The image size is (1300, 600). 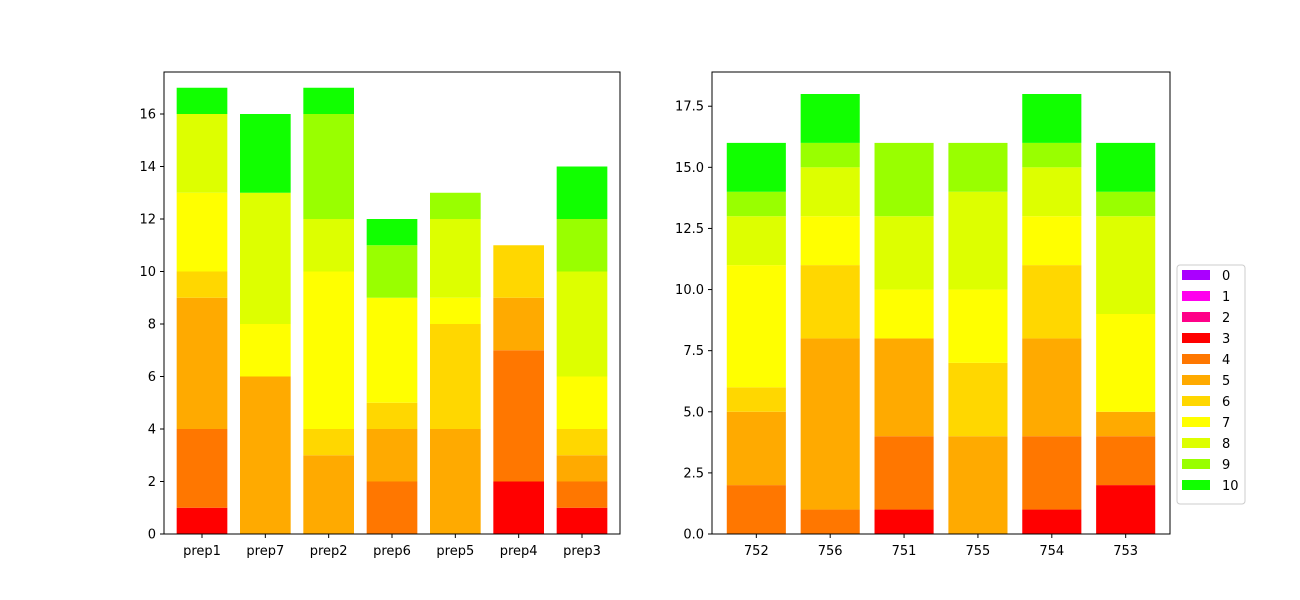 I want to click on left-y-tick-label: 16, so click(x=147, y=115).